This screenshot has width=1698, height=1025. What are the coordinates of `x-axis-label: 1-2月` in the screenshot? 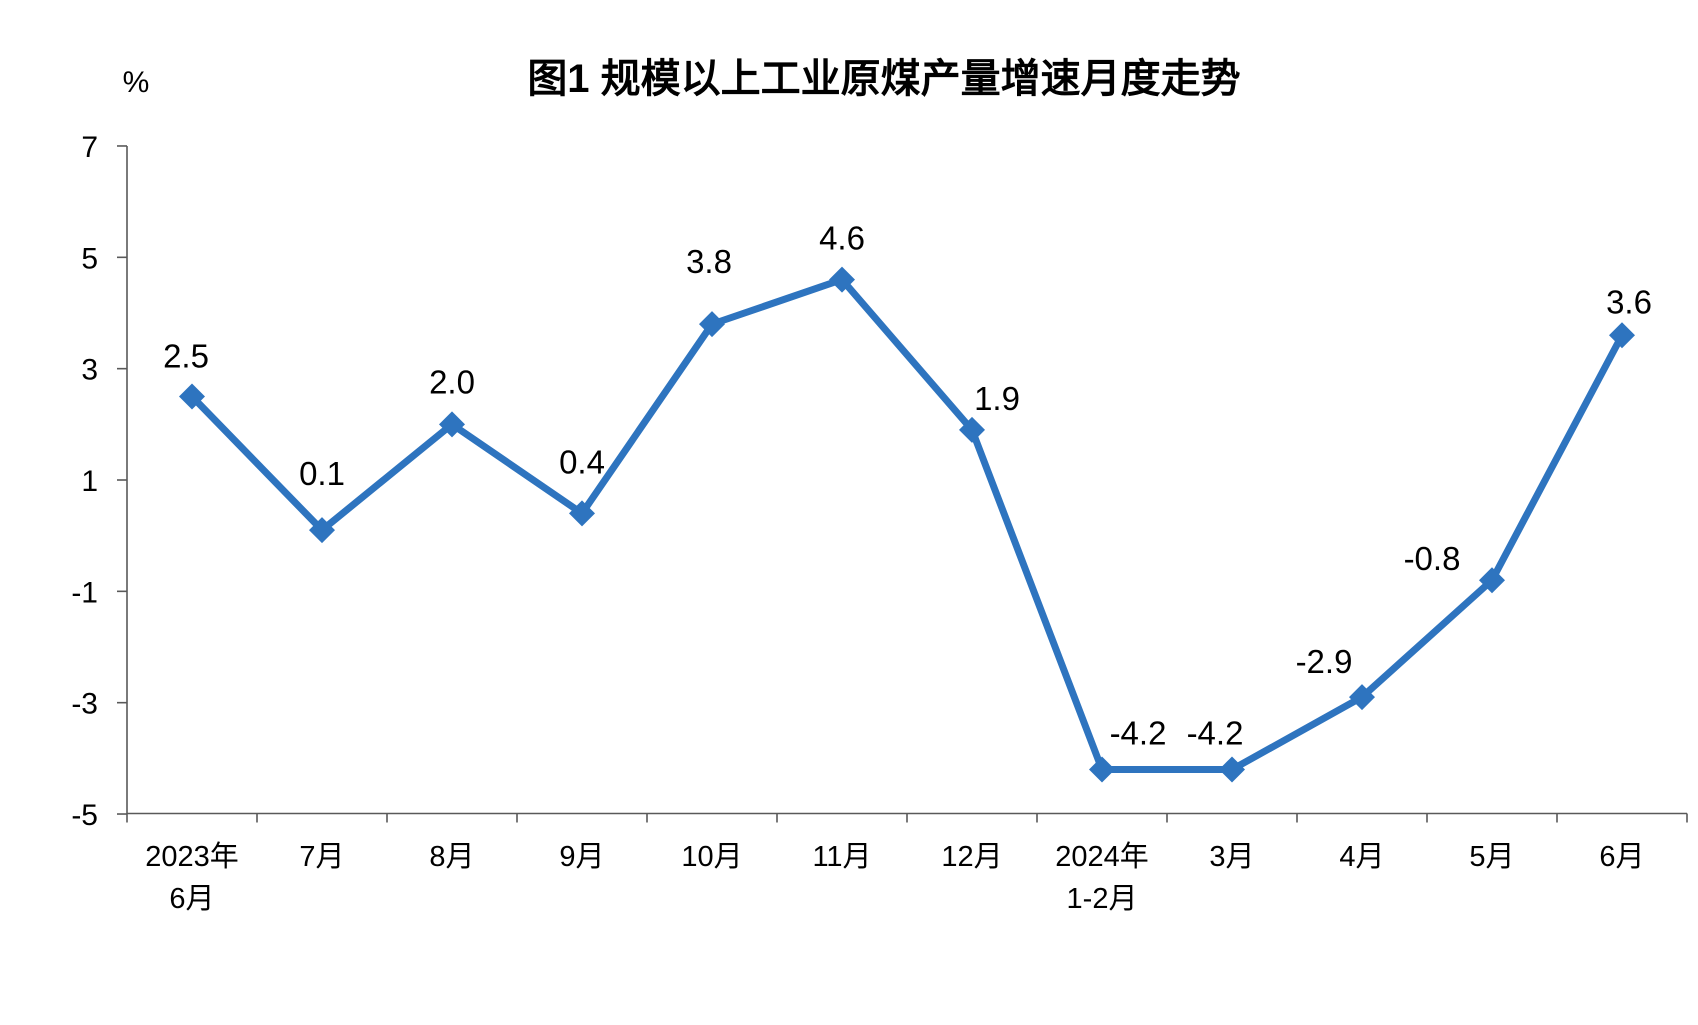 It's located at (1102, 899).